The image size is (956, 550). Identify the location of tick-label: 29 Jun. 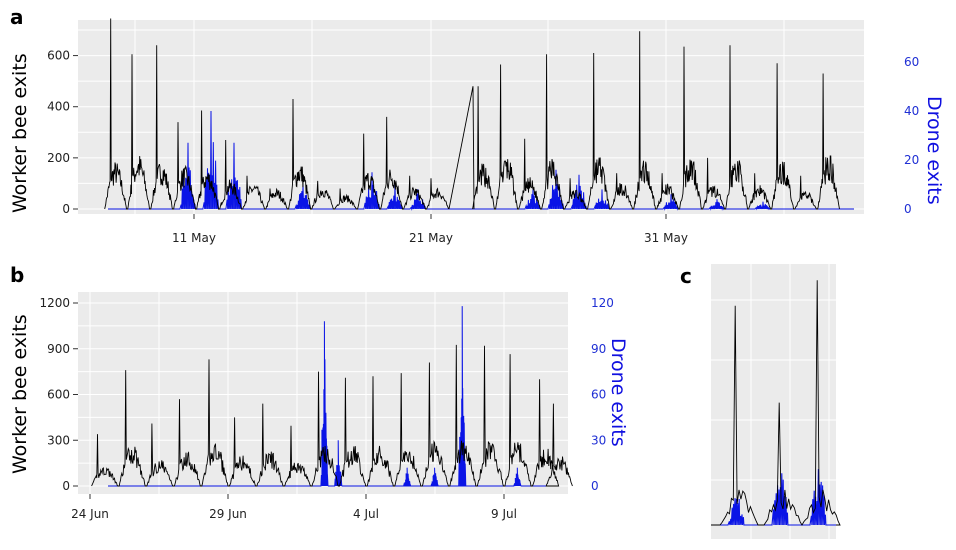
(228, 514).